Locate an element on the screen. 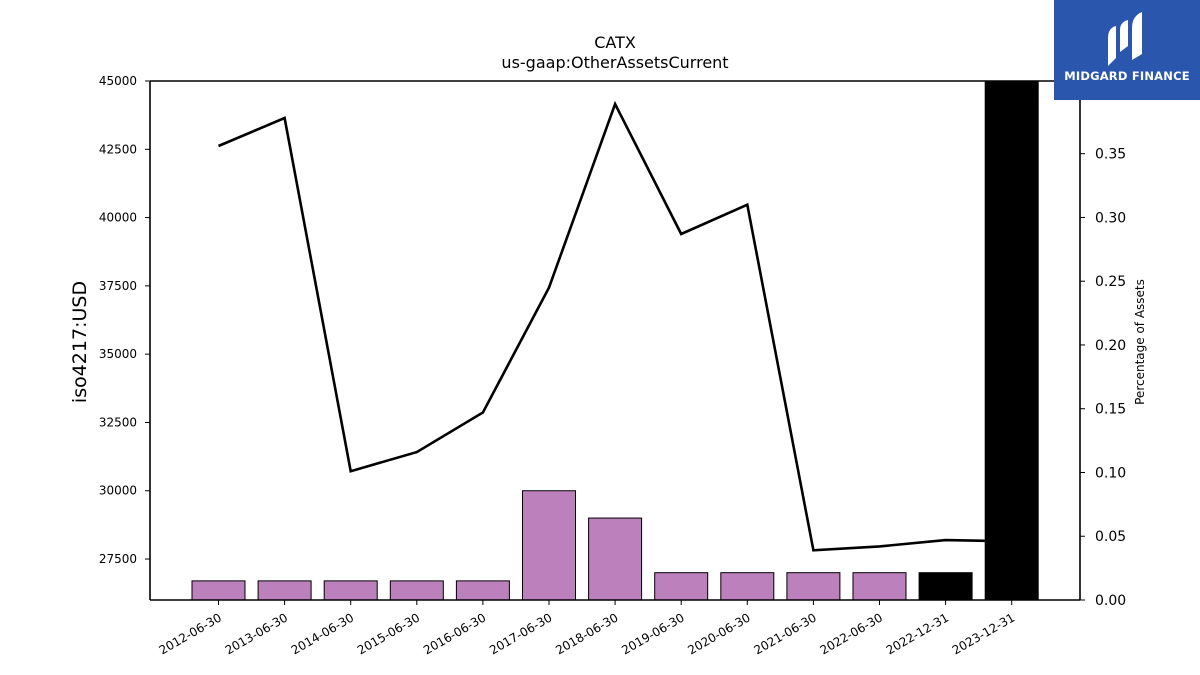 The width and height of the screenshot is (1200, 675). x-tick-label: 2022-06-30 is located at coordinates (851, 633).